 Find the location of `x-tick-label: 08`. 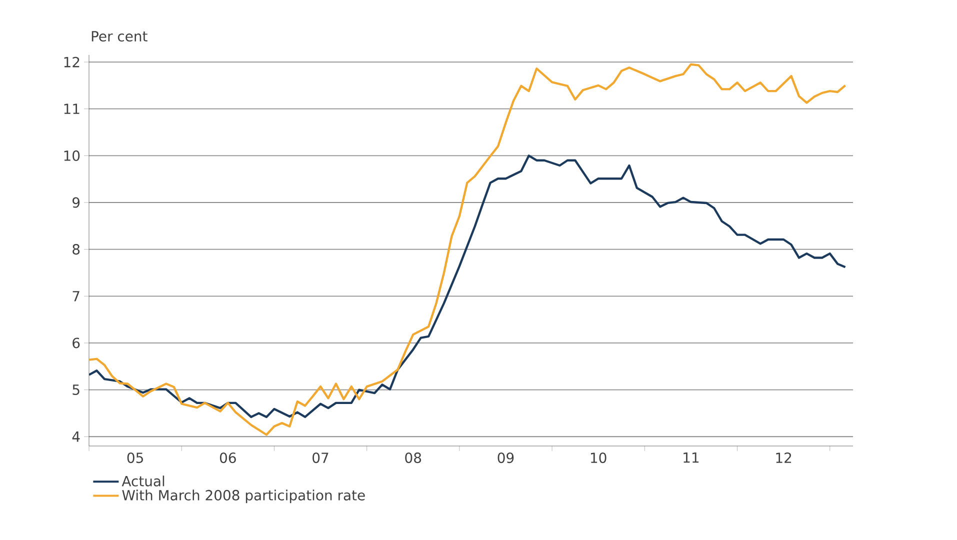

x-tick-label: 08 is located at coordinates (413, 458).